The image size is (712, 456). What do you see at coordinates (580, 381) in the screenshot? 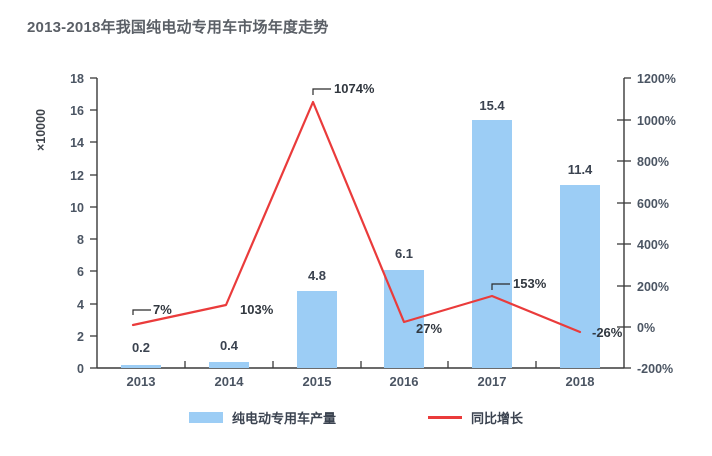
I see `category-label-2018: 2018` at bounding box center [580, 381].